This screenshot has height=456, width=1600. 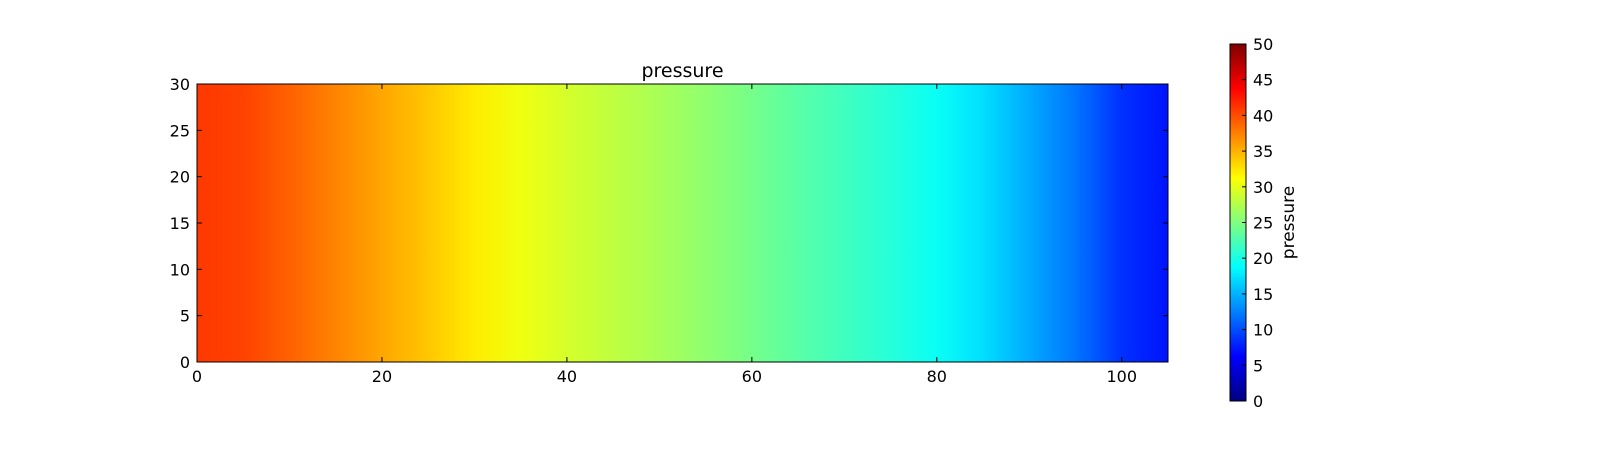 What do you see at coordinates (682, 71) in the screenshot?
I see `chart-title: pressure` at bounding box center [682, 71].